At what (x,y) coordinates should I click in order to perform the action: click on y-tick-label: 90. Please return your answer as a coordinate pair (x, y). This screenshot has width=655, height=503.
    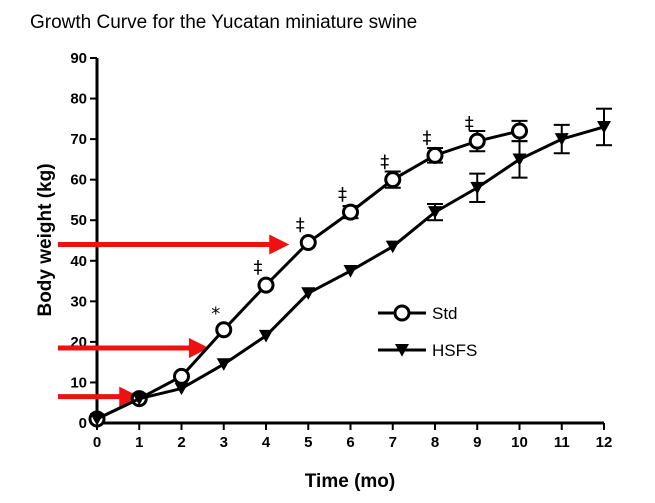
    Looking at the image, I should click on (78, 58).